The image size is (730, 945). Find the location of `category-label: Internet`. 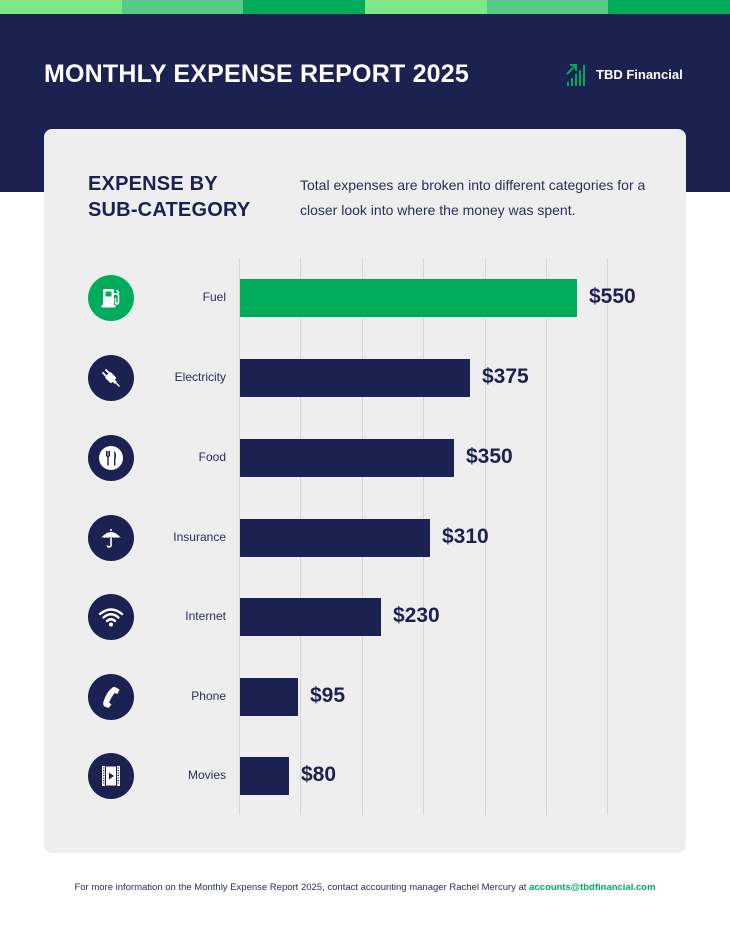

category-label: Internet is located at coordinates (205, 616).